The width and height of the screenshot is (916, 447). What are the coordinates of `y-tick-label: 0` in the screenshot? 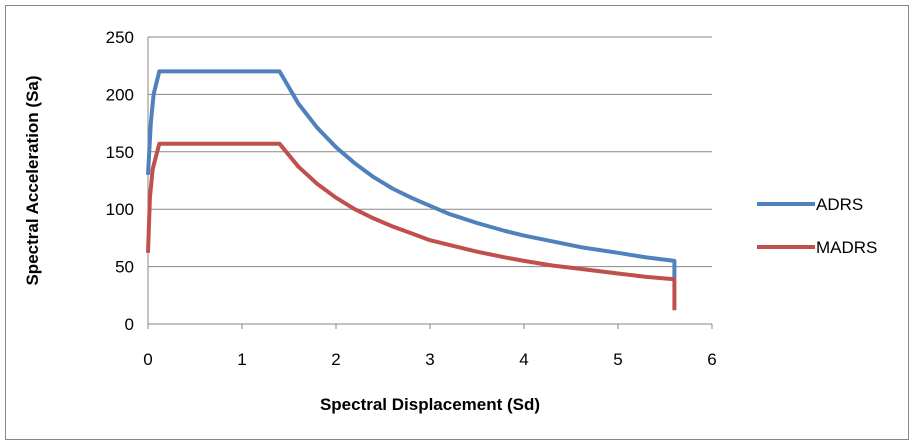 It's located at (129, 324).